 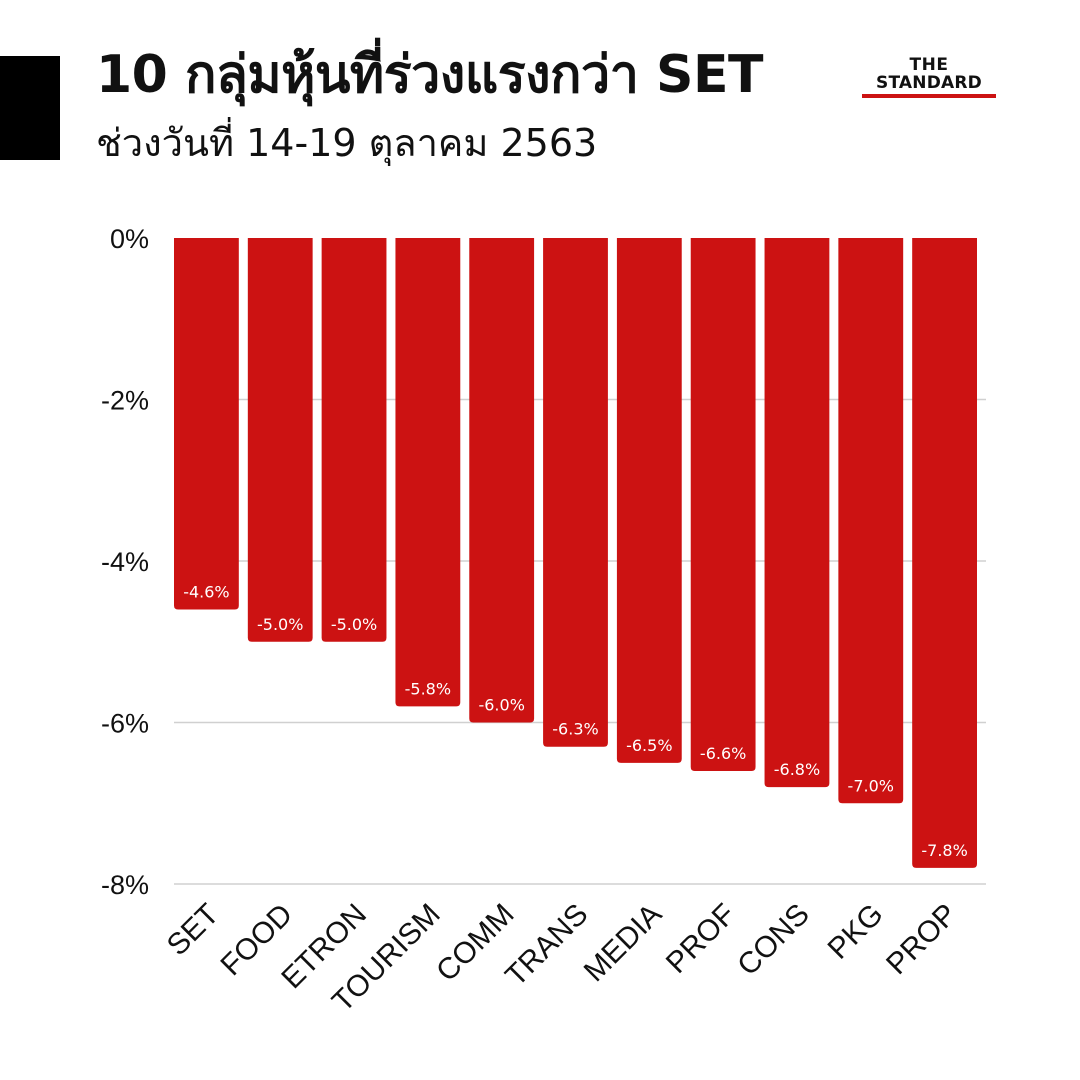 I want to click on logo-line-1: THE, so click(x=929, y=65).